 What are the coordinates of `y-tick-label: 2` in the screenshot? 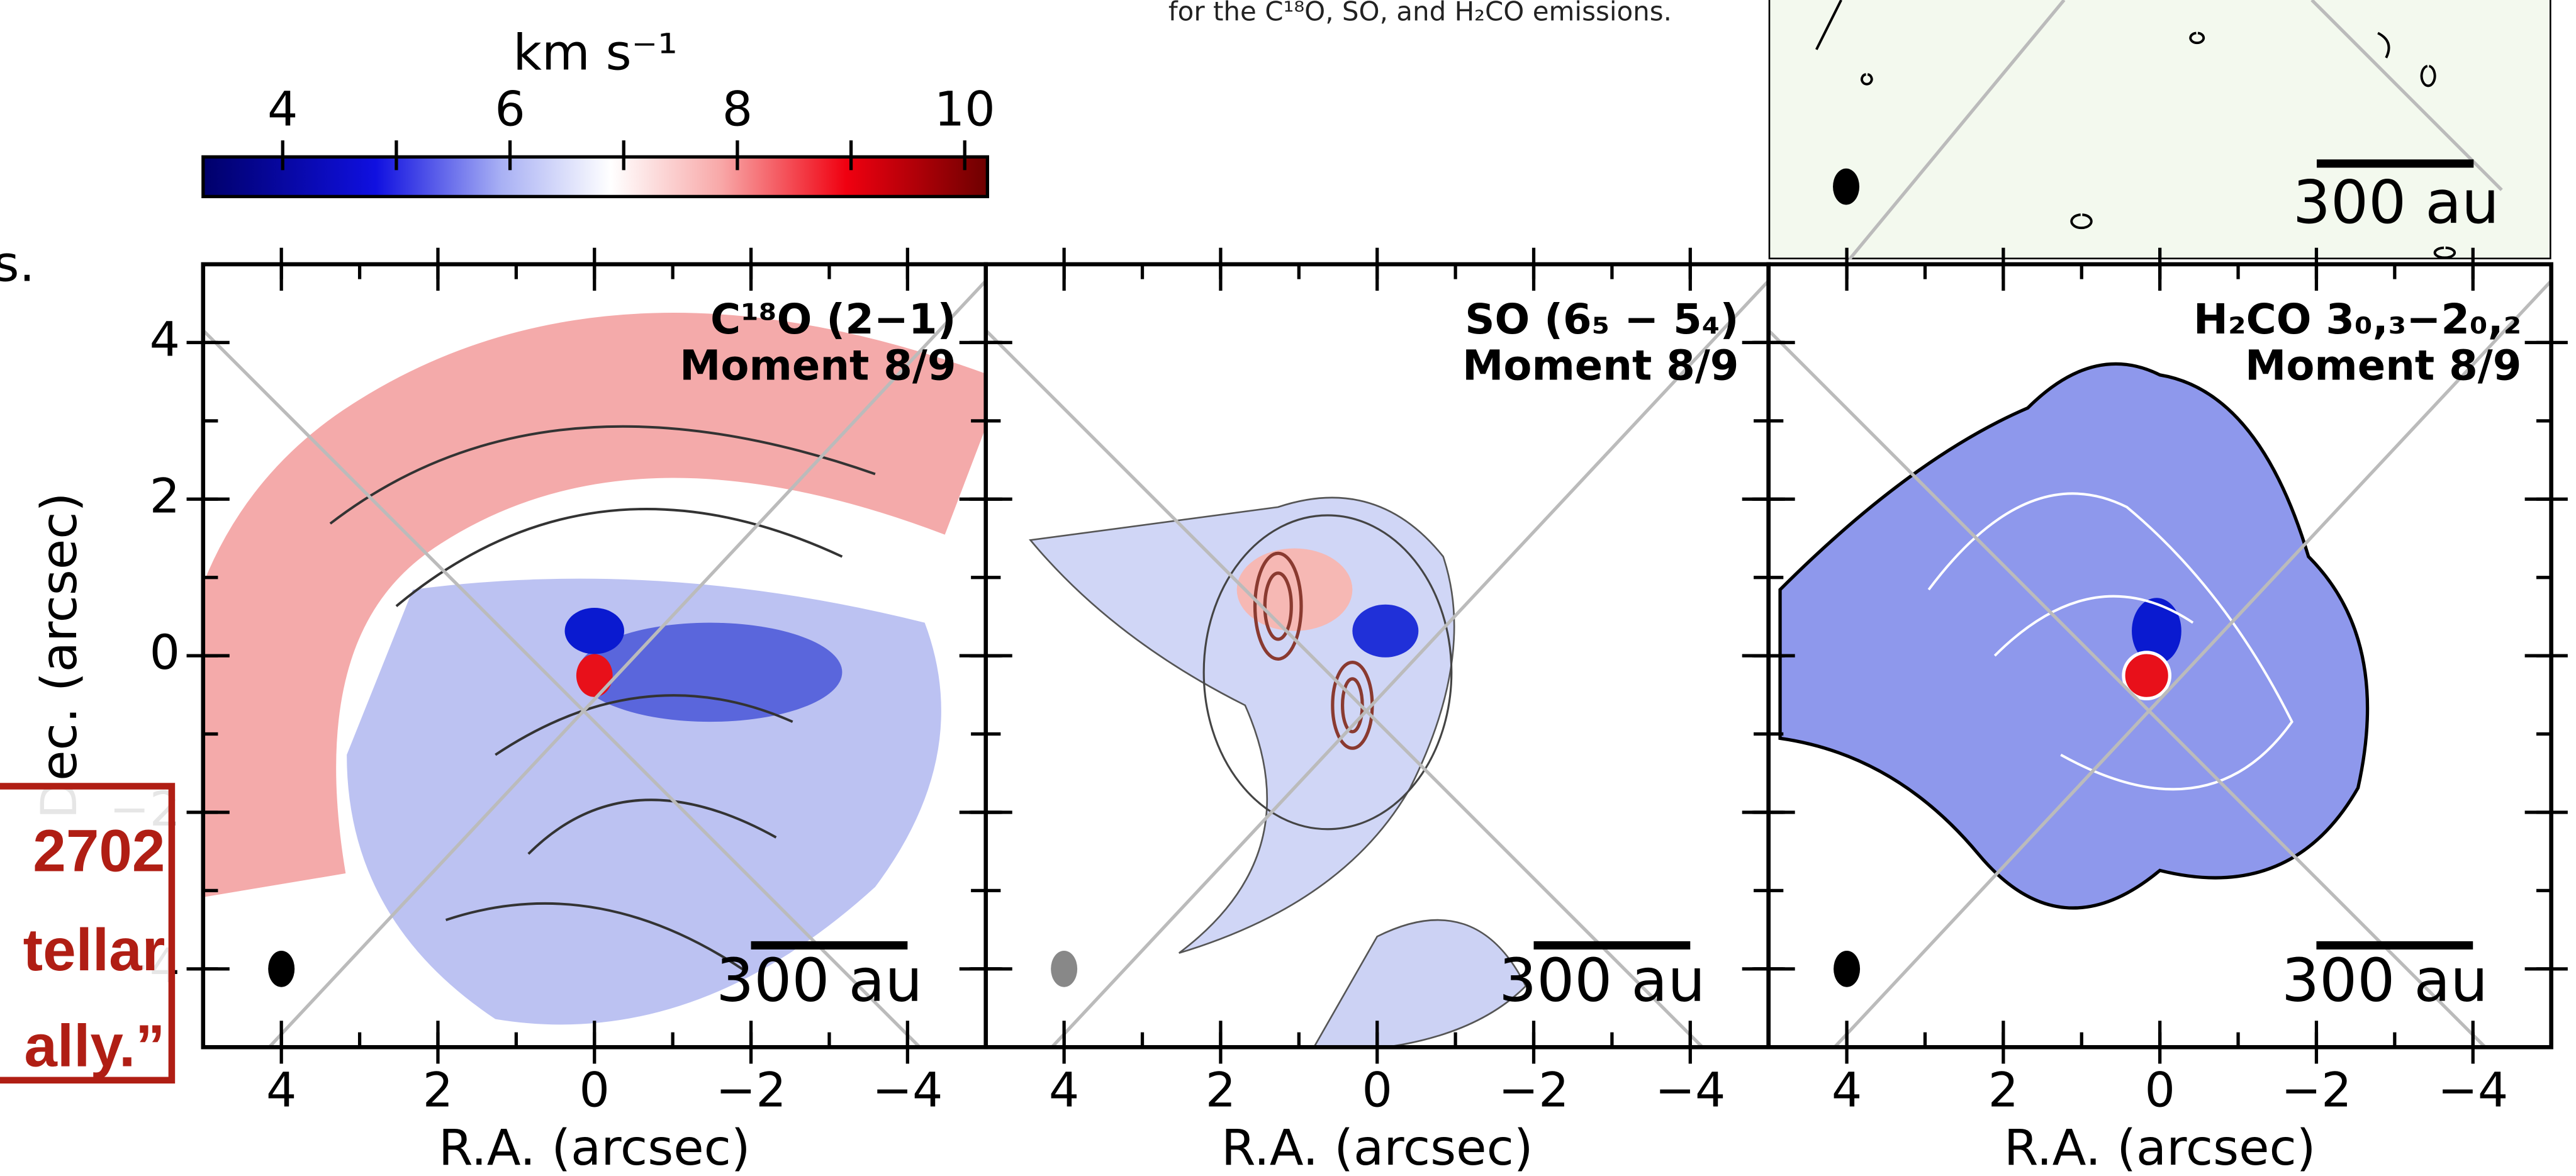 It's located at (165, 496).